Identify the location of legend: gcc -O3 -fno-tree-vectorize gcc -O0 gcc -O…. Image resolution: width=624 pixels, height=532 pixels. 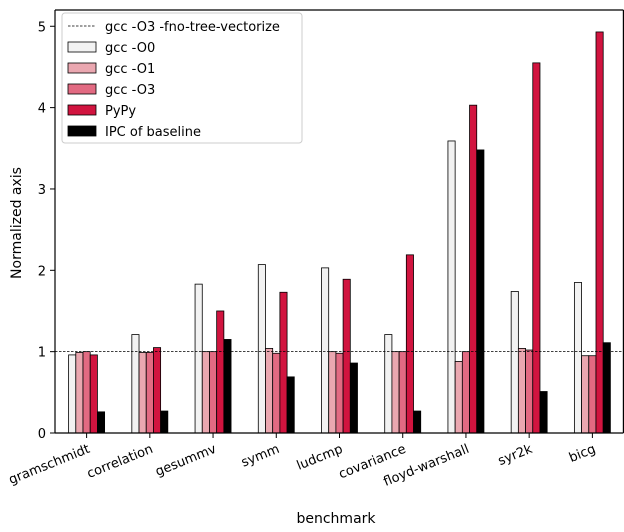
(182, 78).